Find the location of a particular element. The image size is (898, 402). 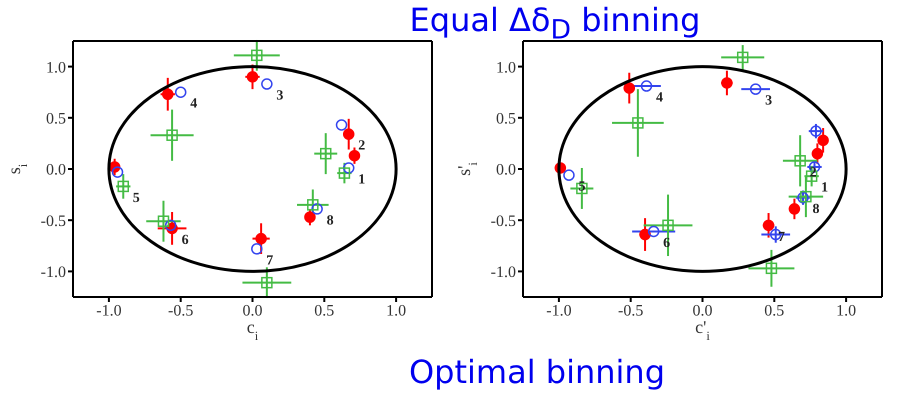

annotation: 5 is located at coordinates (136, 198).